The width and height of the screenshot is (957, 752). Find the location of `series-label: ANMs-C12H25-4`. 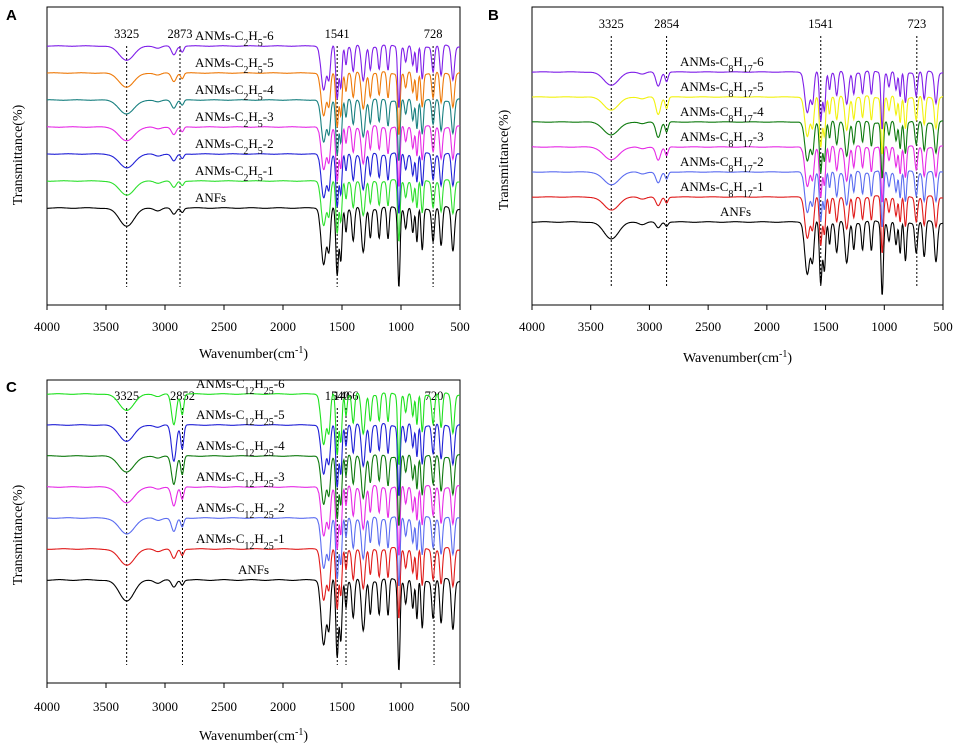

series-label: ANMs-C12H25-4 is located at coordinates (240, 448).